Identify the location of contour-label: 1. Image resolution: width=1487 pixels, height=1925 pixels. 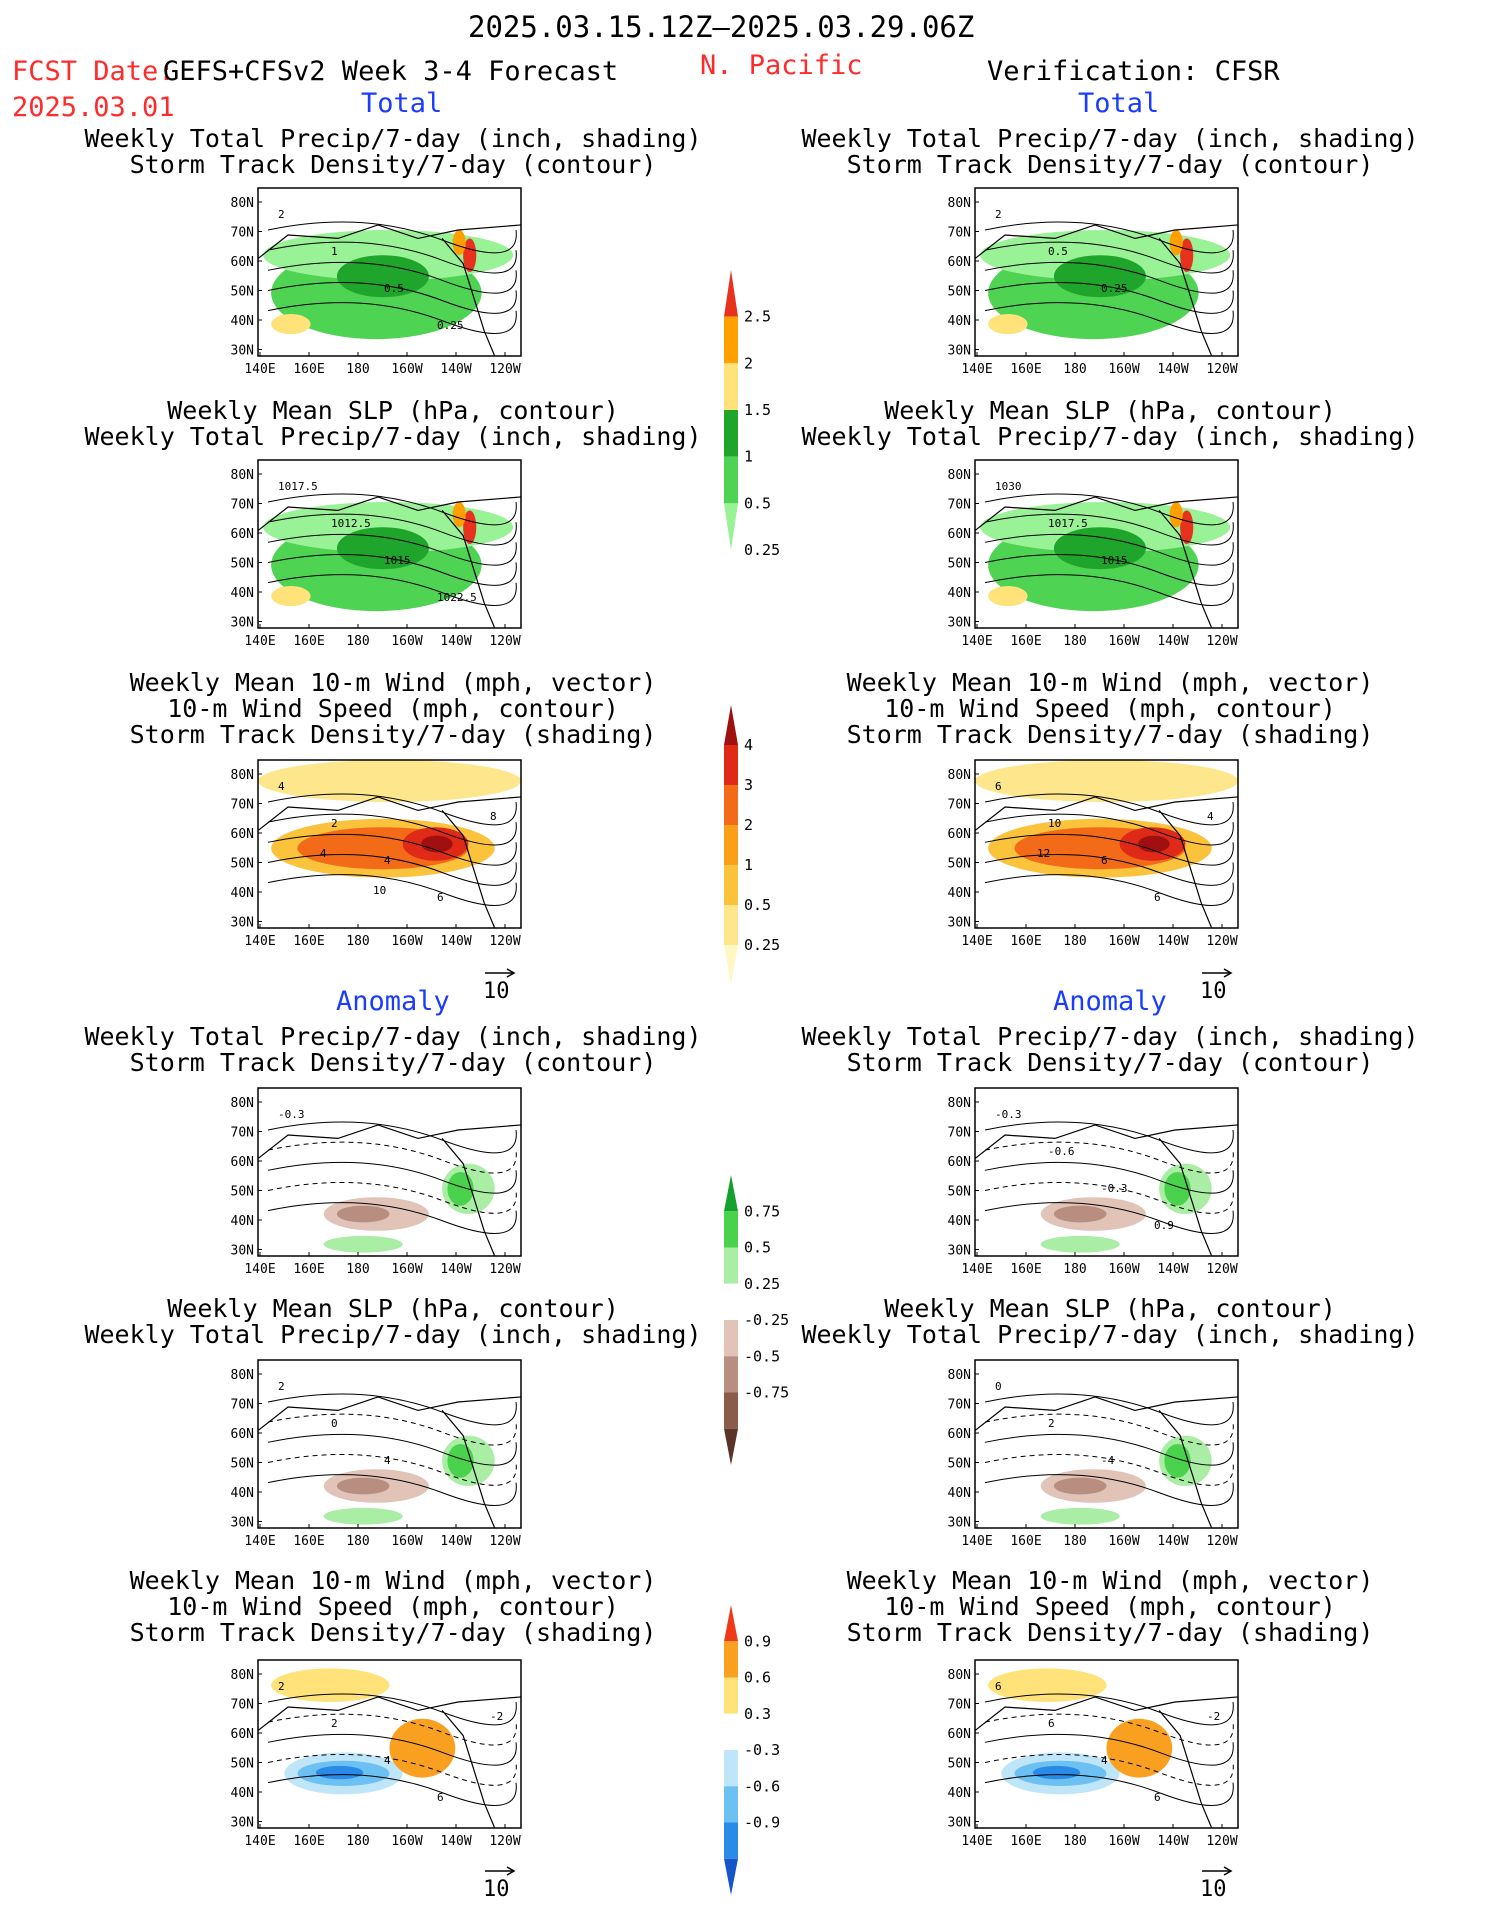
(334, 251).